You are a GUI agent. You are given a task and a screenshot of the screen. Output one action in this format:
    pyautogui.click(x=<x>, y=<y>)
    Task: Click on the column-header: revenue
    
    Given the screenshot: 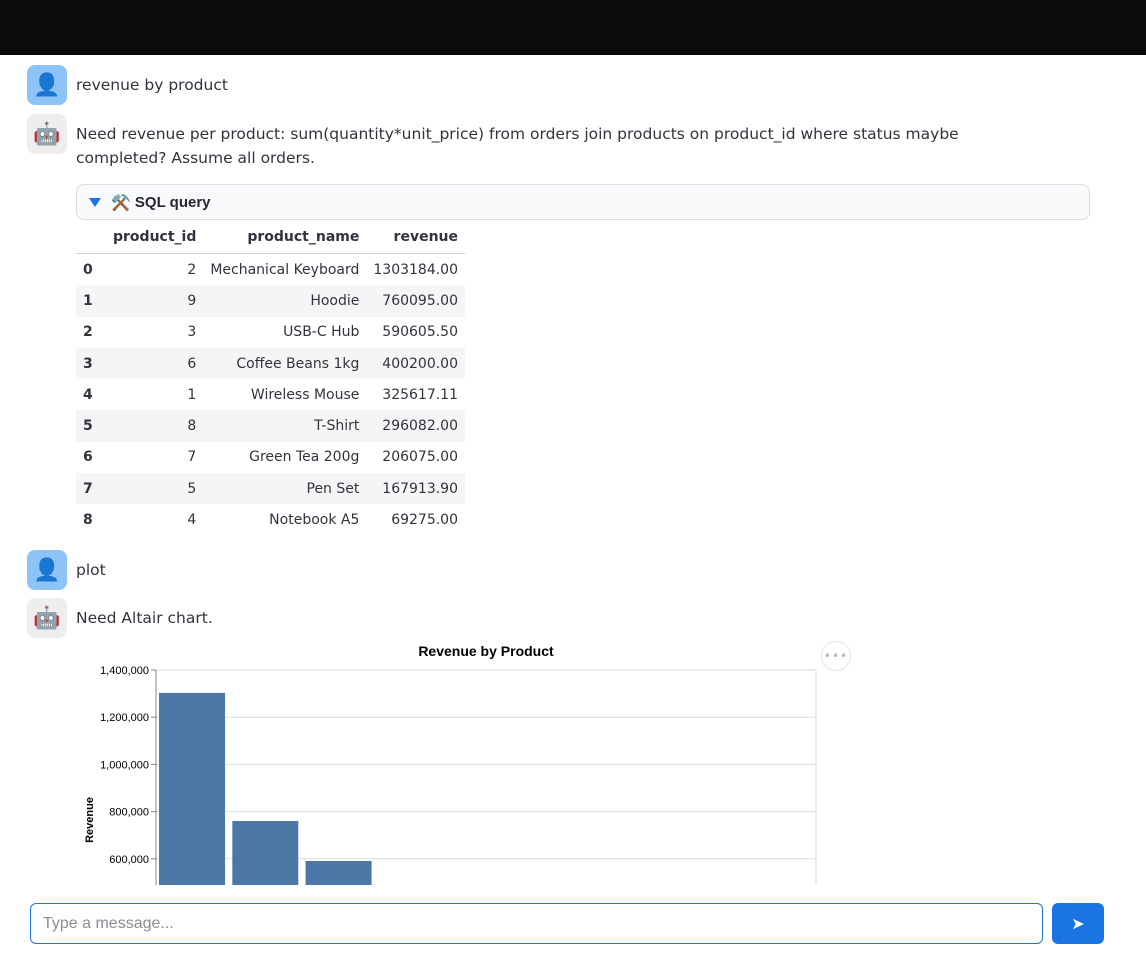 What is the action you would take?
    pyautogui.click(x=415, y=237)
    